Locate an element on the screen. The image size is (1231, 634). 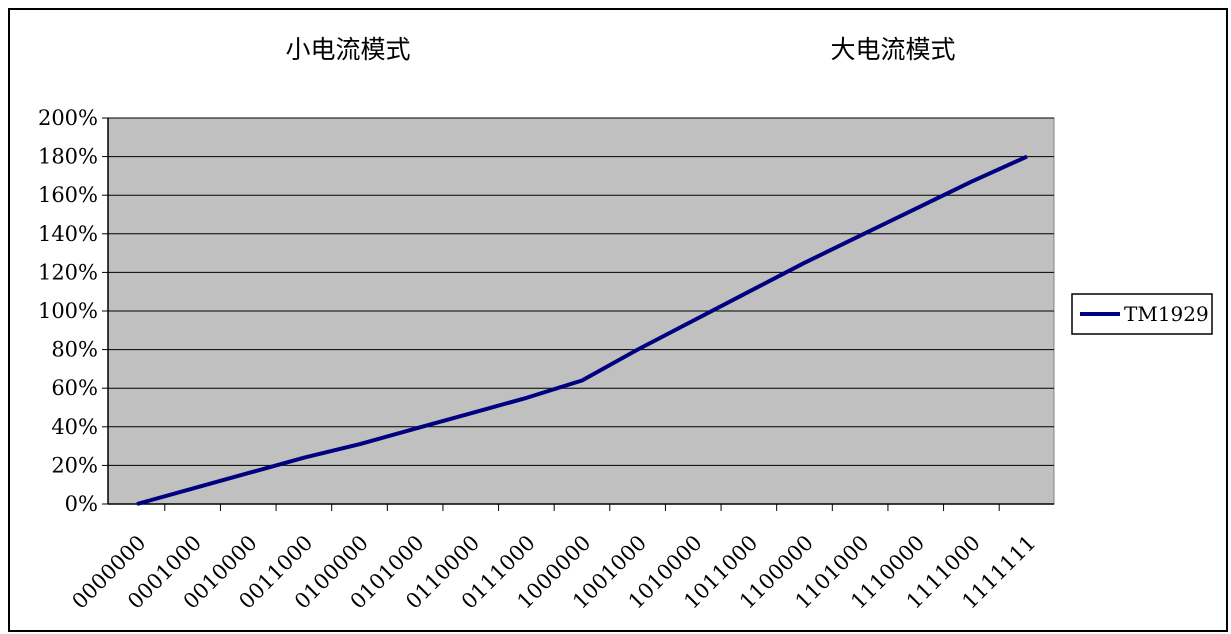
y-tick-label: 20% is located at coordinates (74, 465).